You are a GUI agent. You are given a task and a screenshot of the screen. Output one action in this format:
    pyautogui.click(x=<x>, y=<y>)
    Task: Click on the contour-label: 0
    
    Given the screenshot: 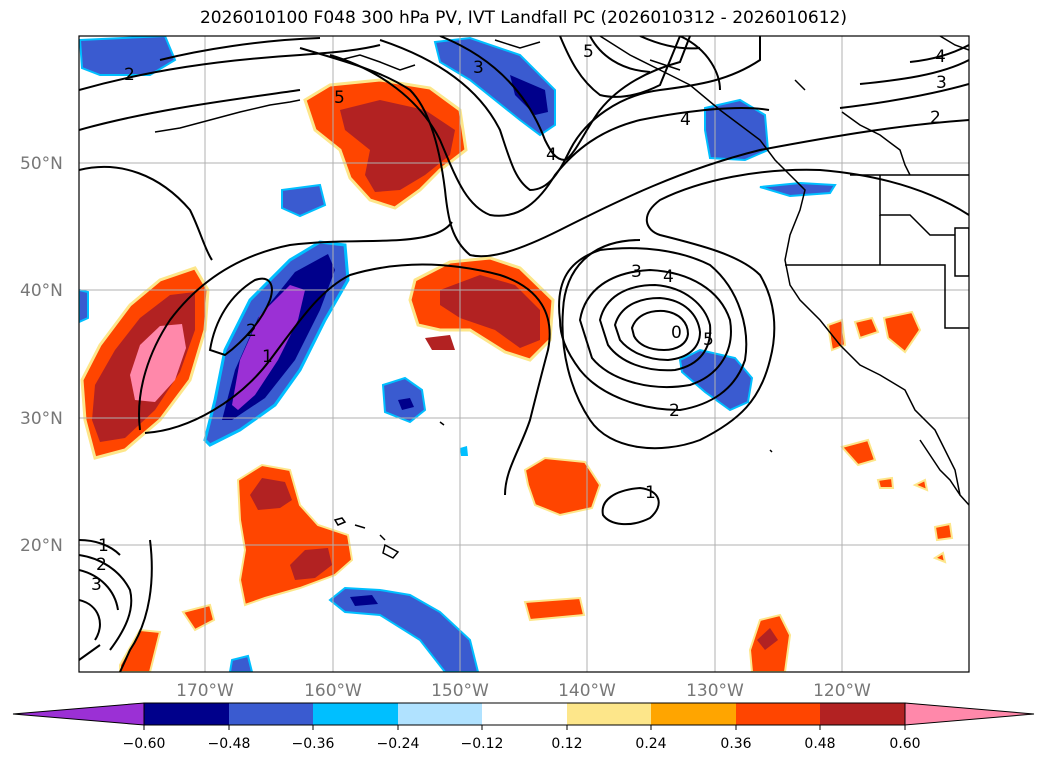 What is the action you would take?
    pyautogui.click(x=676, y=333)
    